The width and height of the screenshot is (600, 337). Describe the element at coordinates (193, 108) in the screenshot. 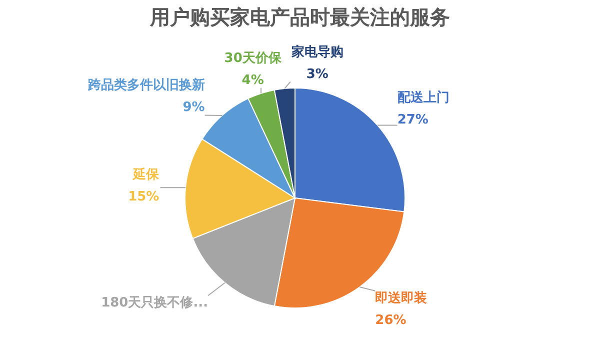

I see `data-label: 9%` at that location.